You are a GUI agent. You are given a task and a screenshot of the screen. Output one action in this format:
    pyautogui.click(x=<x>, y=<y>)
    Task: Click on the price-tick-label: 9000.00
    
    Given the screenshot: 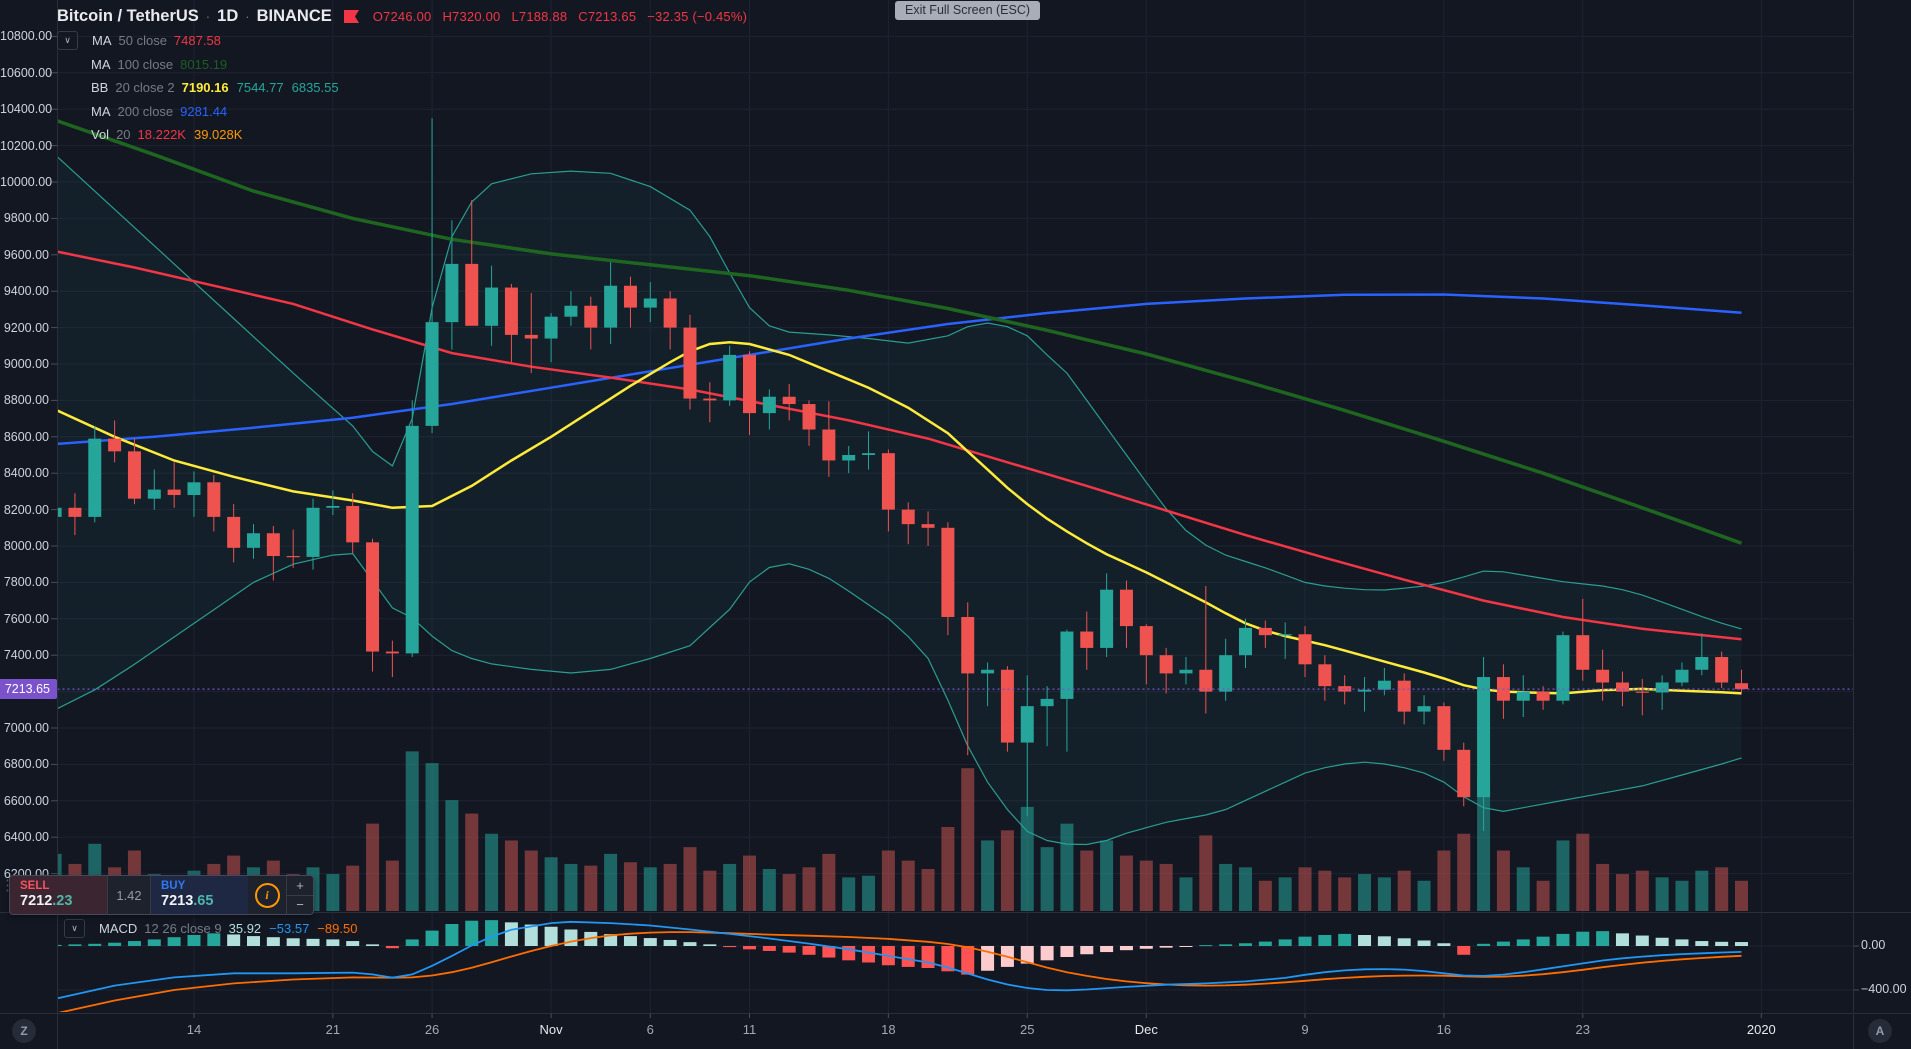 What is the action you would take?
    pyautogui.click(x=26, y=364)
    